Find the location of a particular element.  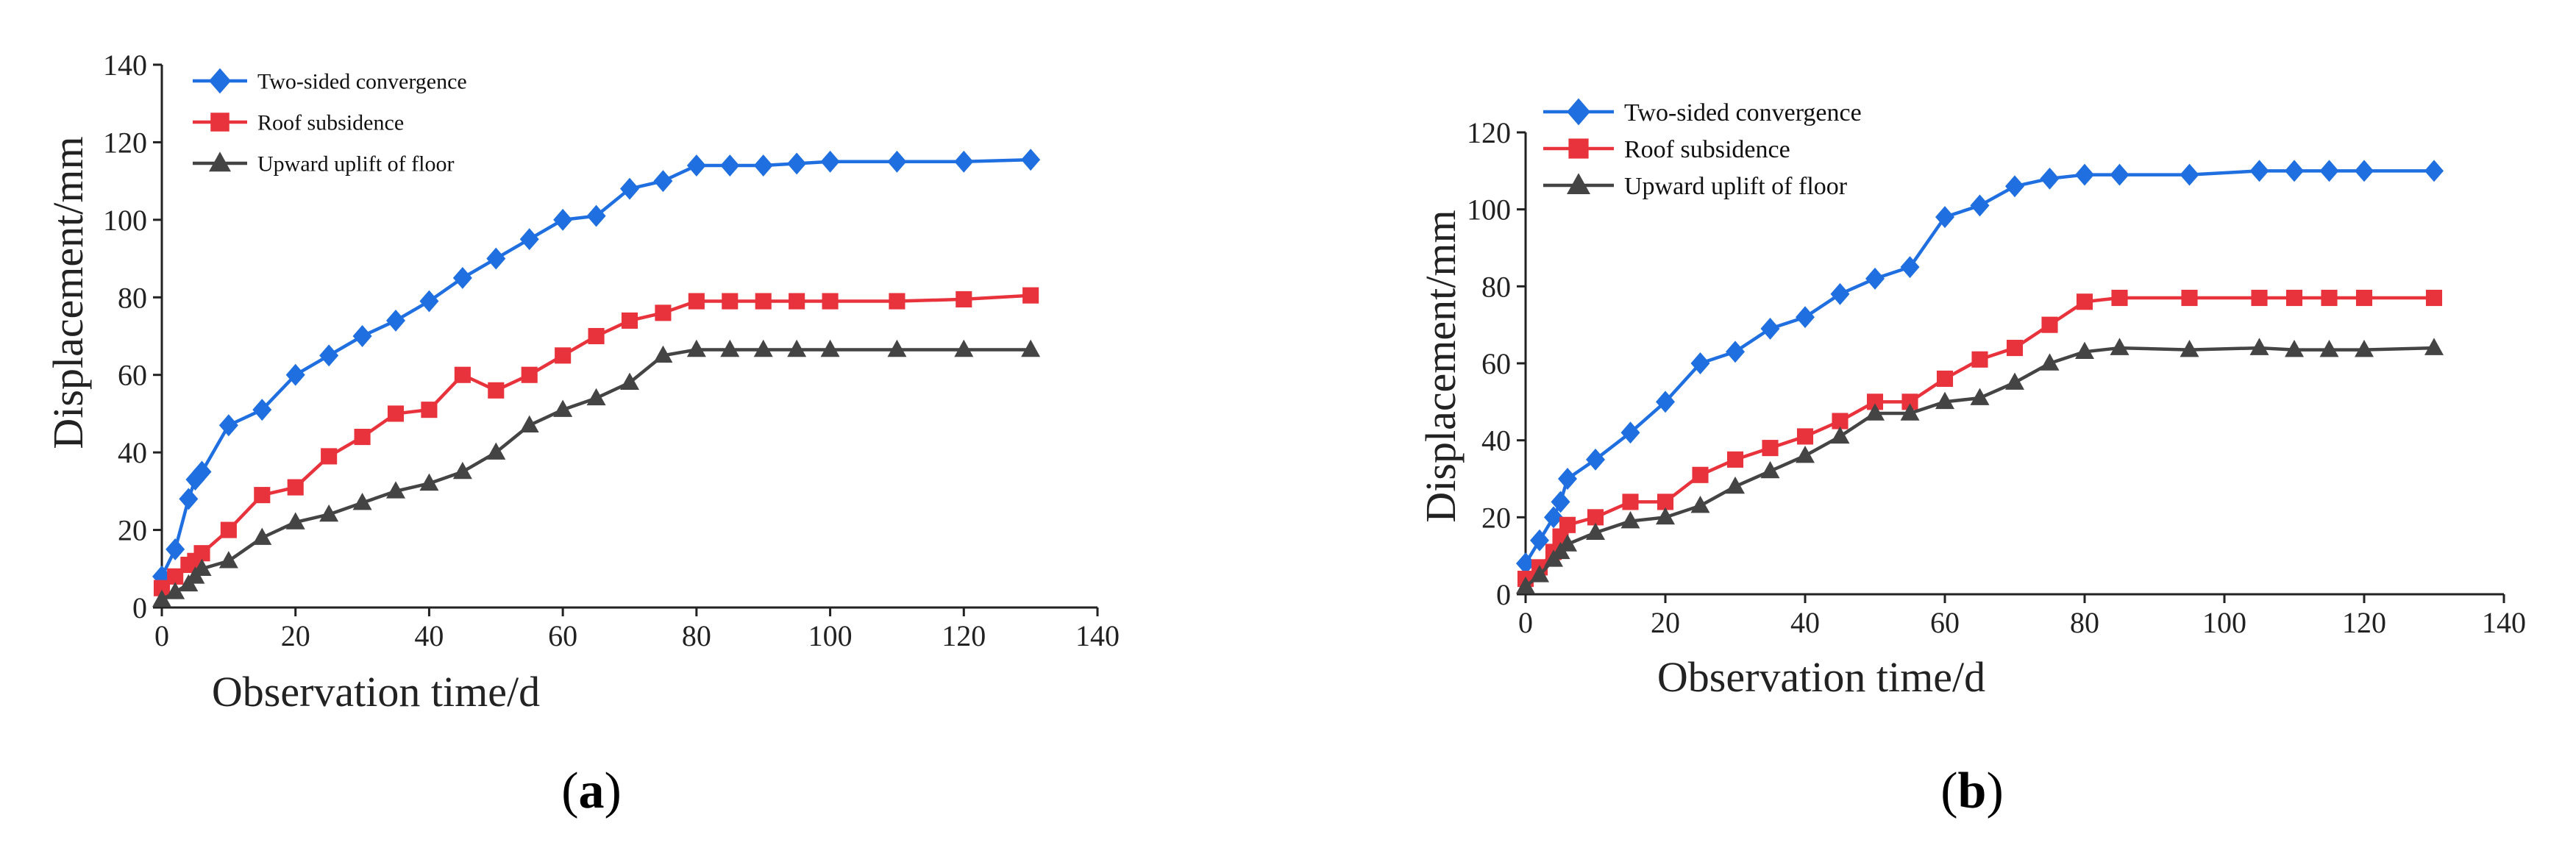

panel-a-y-axis-title: Displacement/mm is located at coordinates (68, 292).